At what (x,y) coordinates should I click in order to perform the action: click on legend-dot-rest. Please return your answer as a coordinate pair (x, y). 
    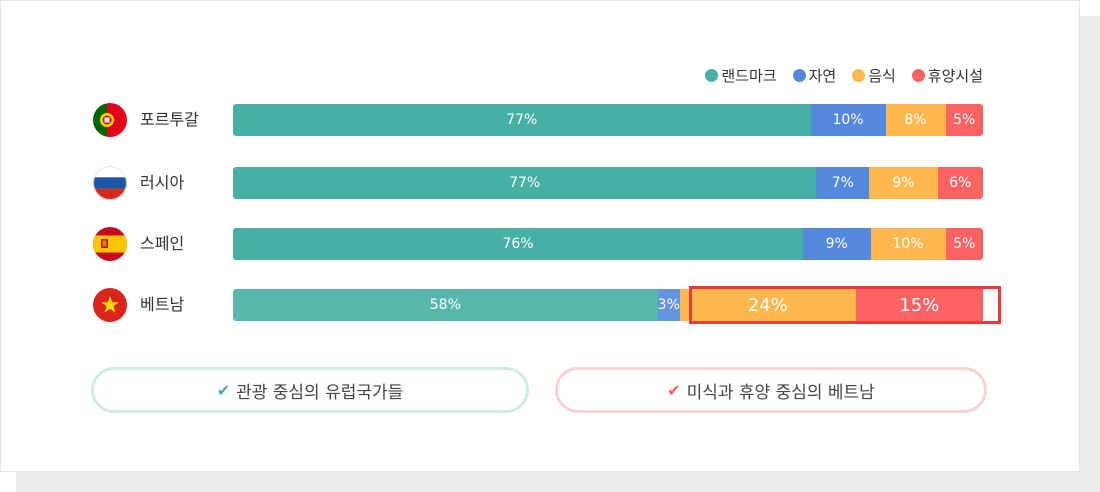
    Looking at the image, I should click on (918, 75).